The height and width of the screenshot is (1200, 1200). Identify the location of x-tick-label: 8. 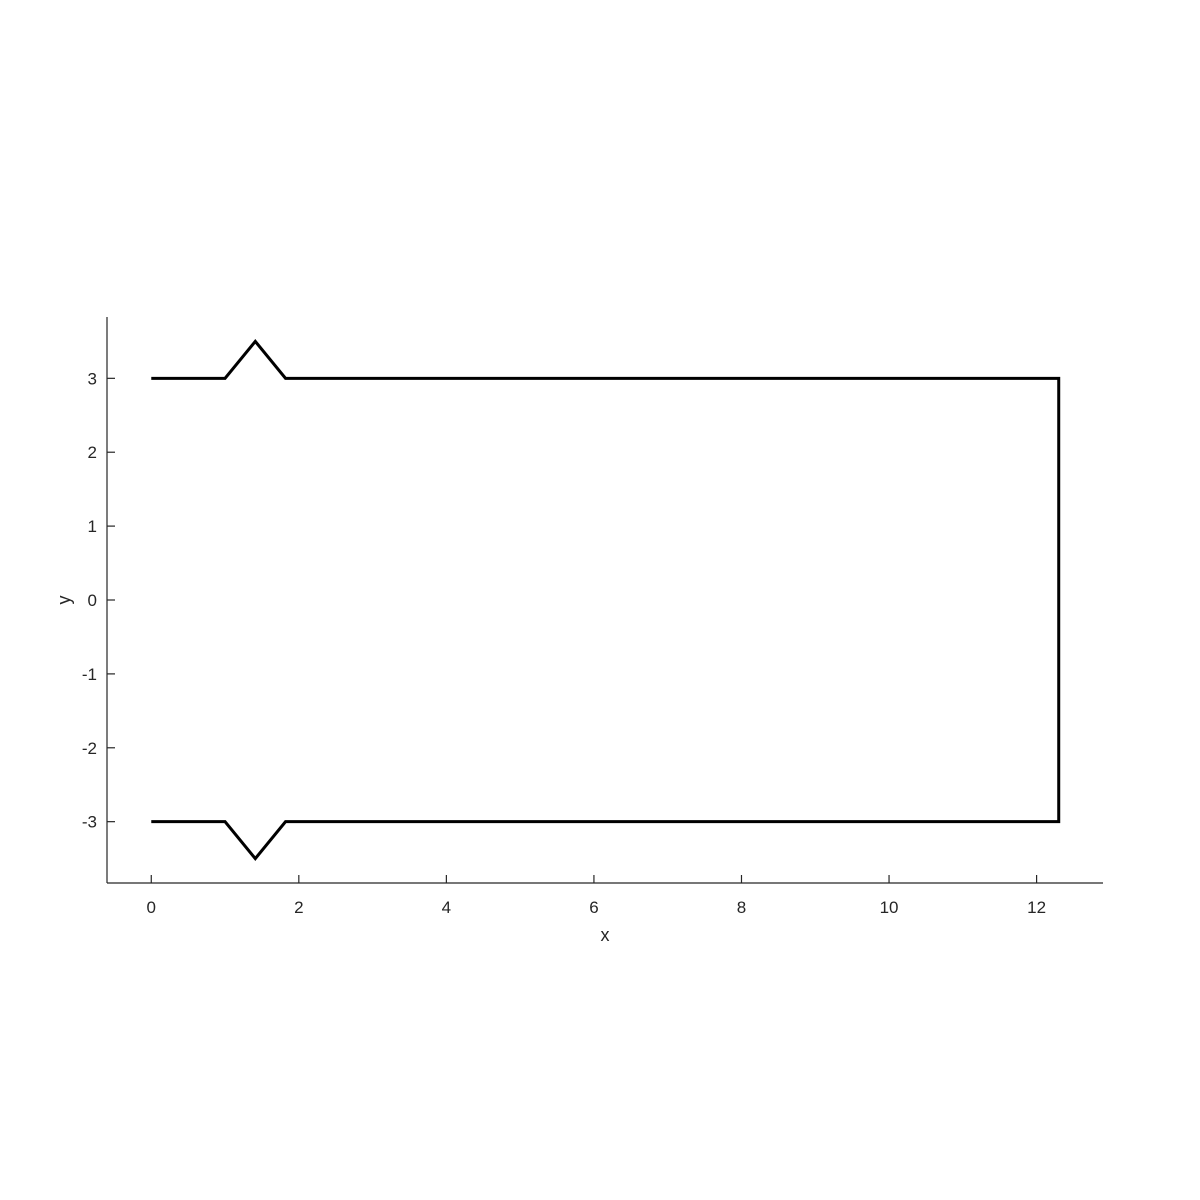
(741, 907).